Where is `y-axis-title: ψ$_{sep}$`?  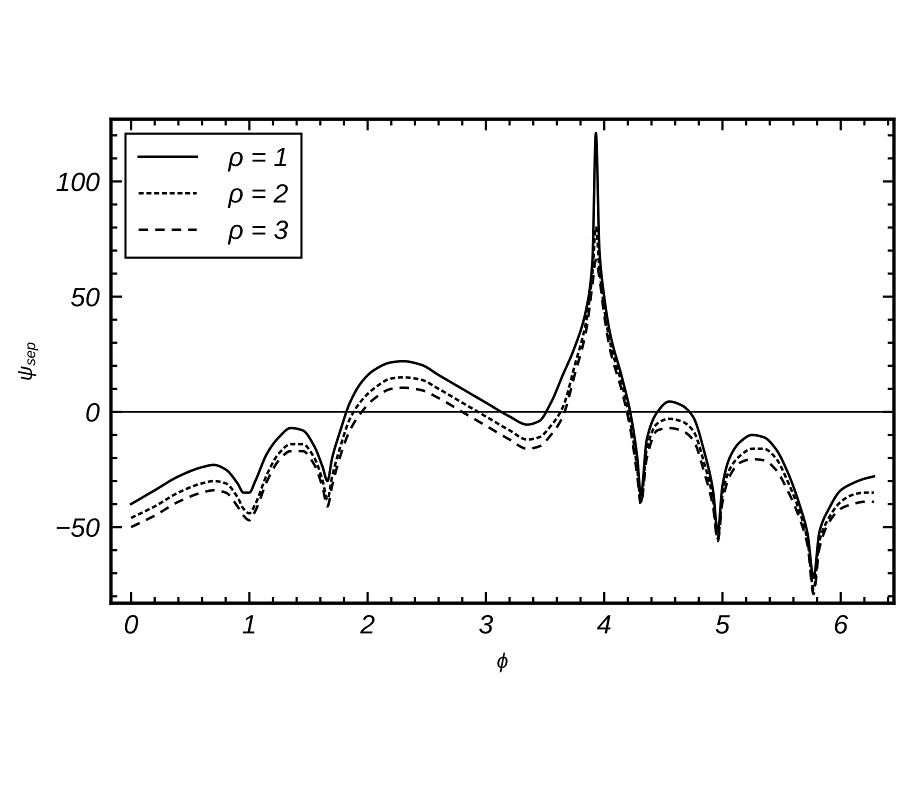 y-axis-title: ψ$_{sep}$ is located at coordinates (28, 361).